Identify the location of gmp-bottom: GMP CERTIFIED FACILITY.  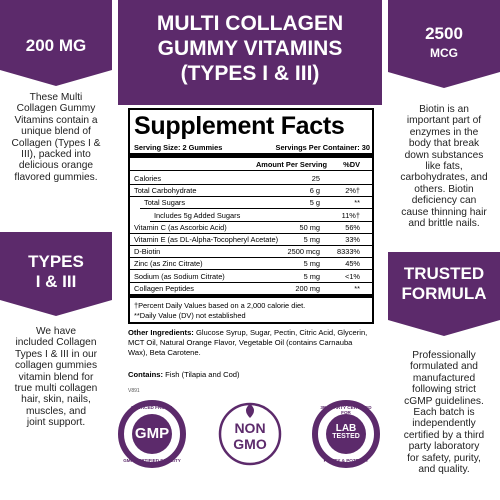
(152, 460).